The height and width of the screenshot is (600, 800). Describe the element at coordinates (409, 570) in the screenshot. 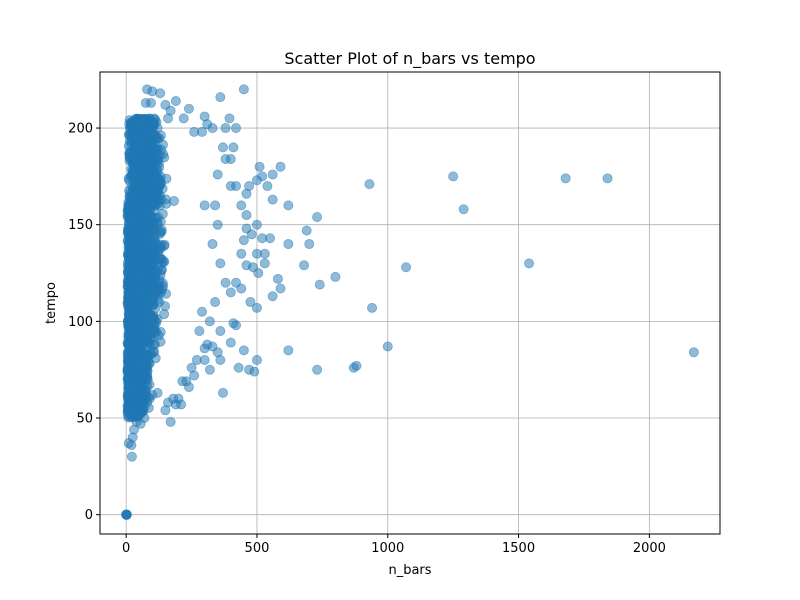

I see `x-axis-label: n_bars` at that location.